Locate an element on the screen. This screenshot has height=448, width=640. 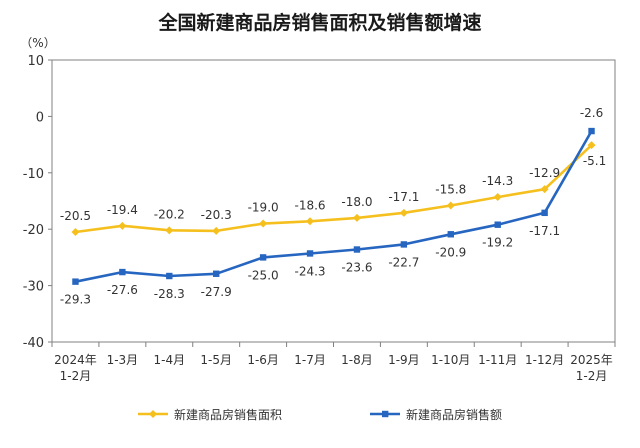
series-2-data-label: -20.9 is located at coordinates (450, 252).